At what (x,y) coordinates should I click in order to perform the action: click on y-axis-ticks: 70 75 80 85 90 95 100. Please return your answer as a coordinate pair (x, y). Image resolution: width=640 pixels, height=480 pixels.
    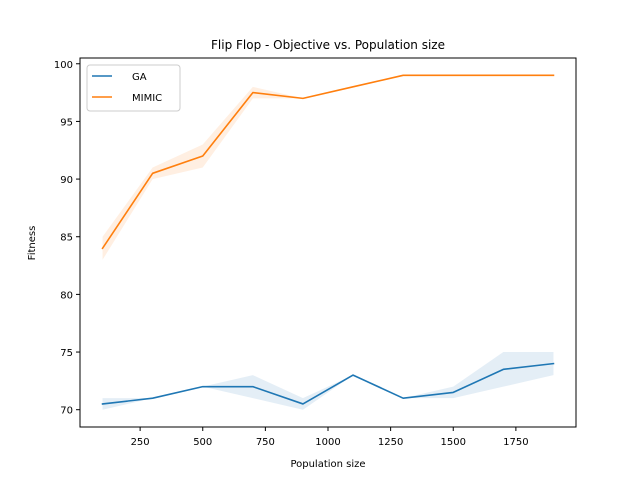
    Looking at the image, I should click on (67, 238).